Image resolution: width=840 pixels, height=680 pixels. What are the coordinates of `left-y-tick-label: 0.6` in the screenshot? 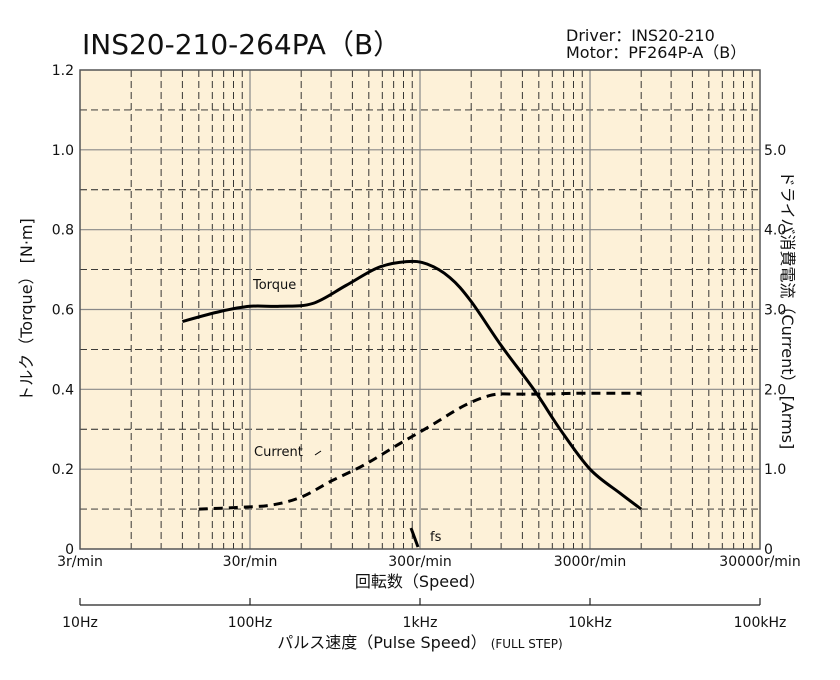 It's located at (63, 311).